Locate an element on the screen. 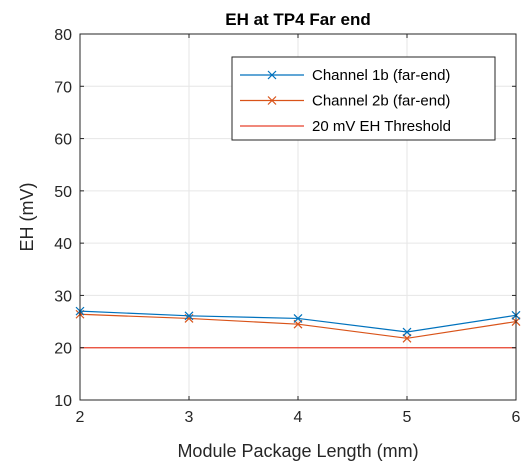 This screenshot has width=521, height=468. y-tick-label: 40 is located at coordinates (63, 244).